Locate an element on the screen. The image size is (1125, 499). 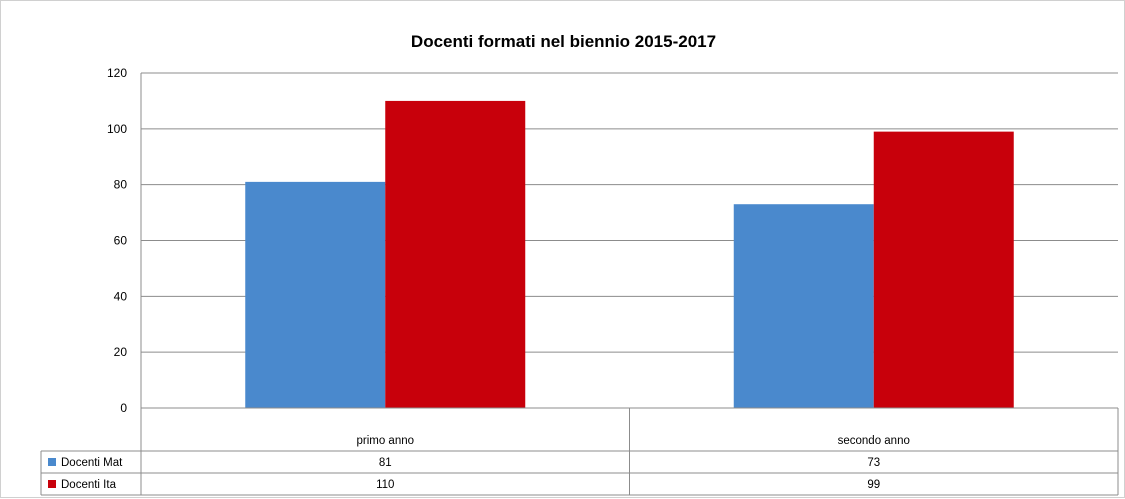
data-table-value: 81 is located at coordinates (385, 463).